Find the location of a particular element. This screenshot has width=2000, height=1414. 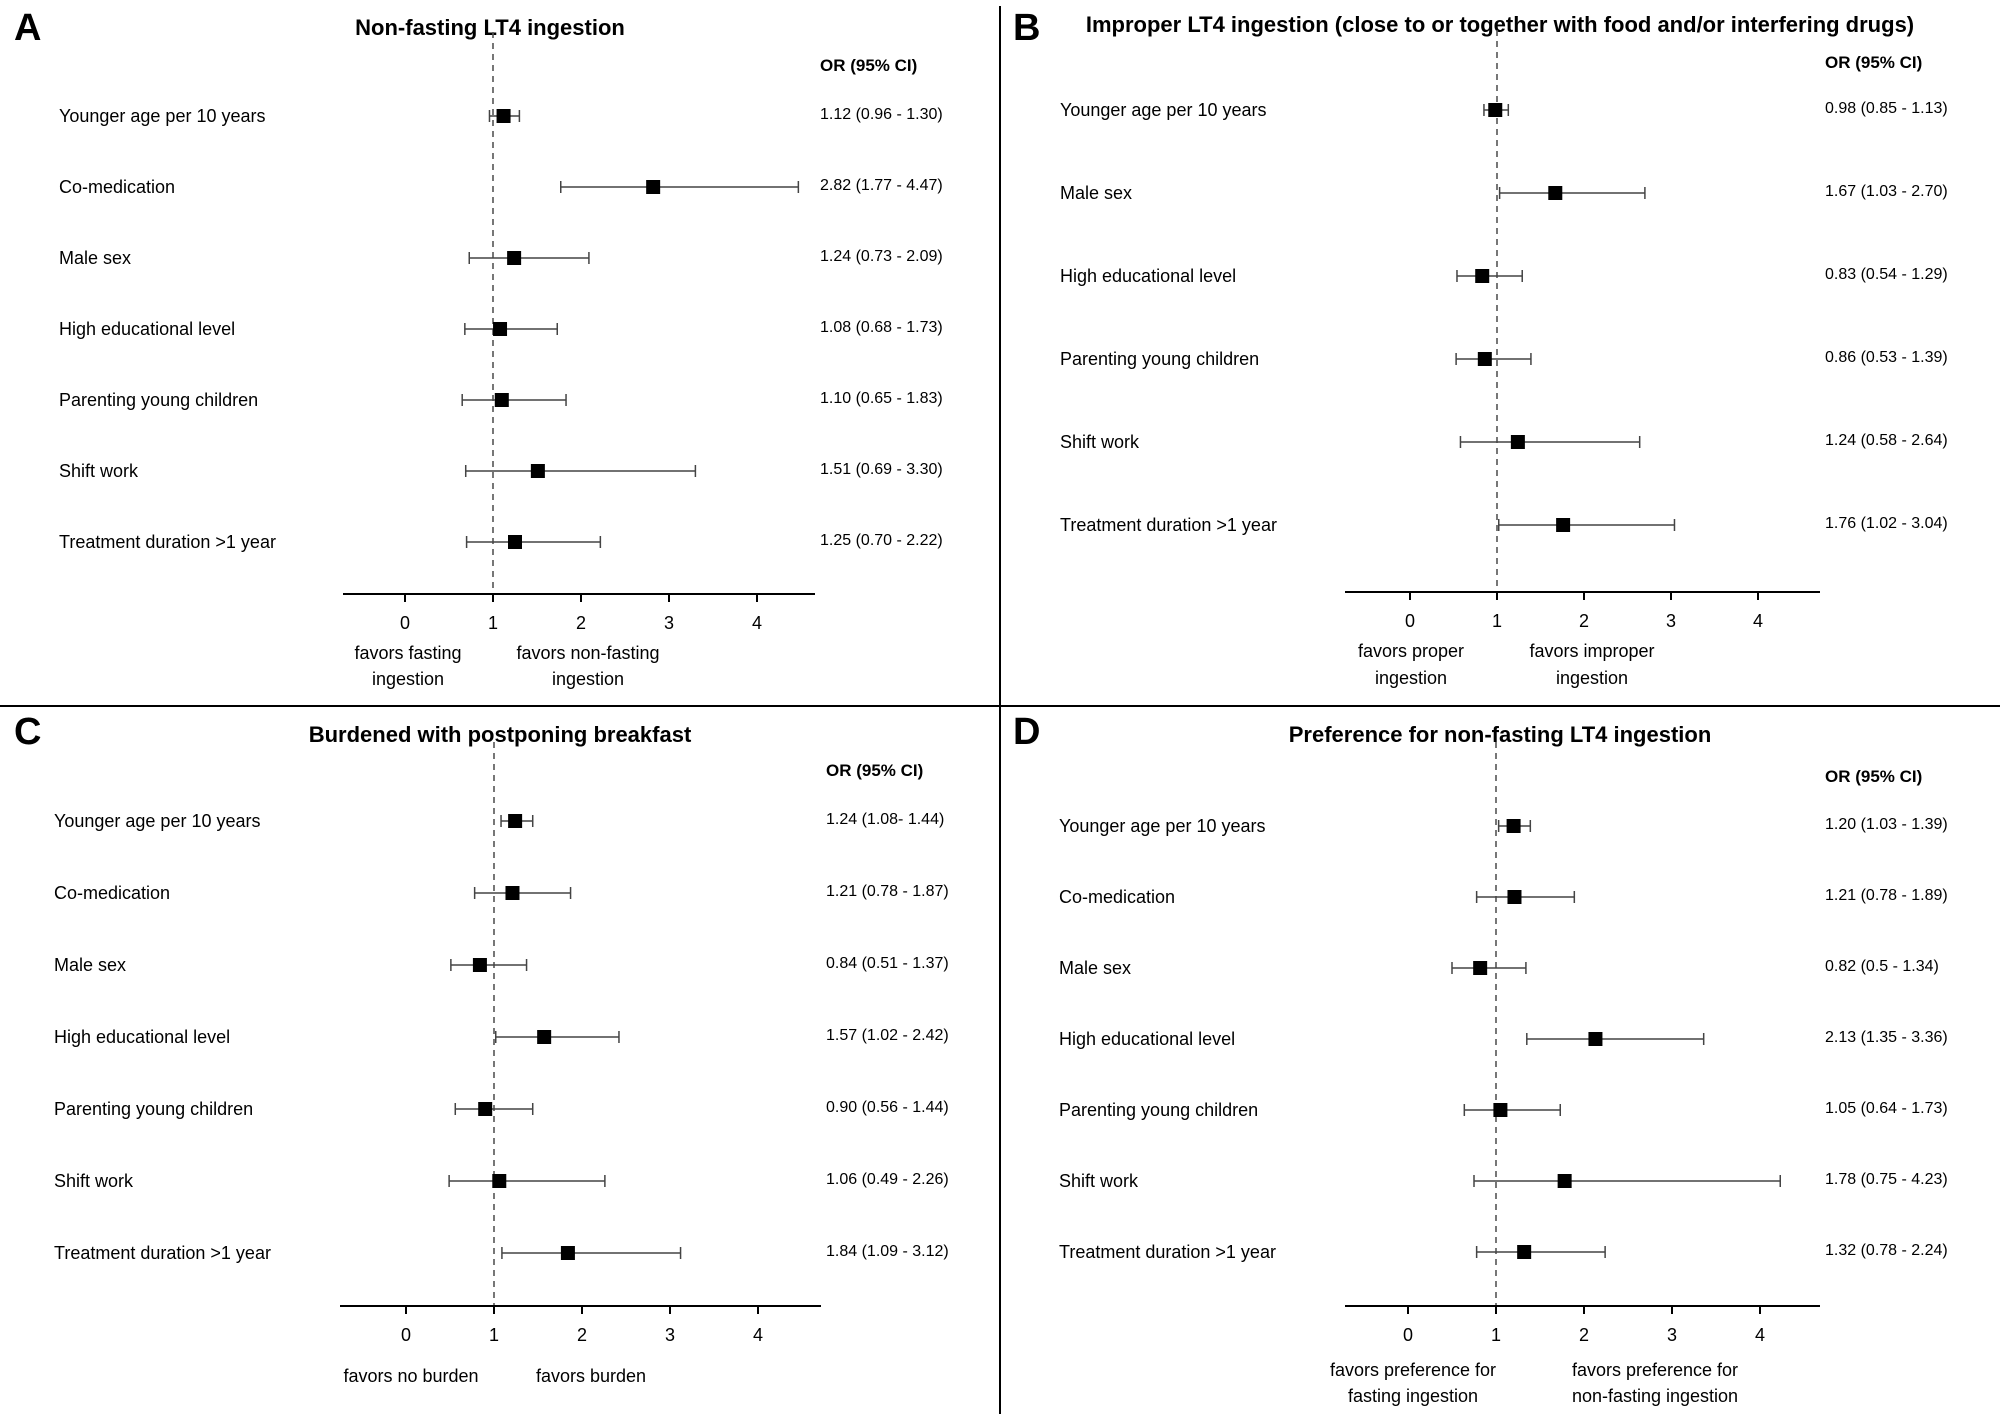

or-ci-value: 1.10 (0.65 - 1.83) is located at coordinates (881, 398).